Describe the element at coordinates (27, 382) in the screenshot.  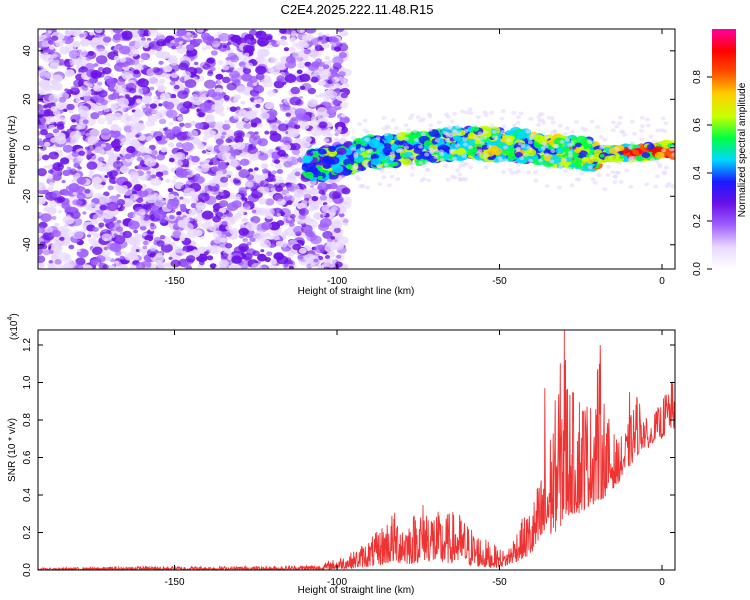
I see `snr-y-tick-label: 1.0` at that location.